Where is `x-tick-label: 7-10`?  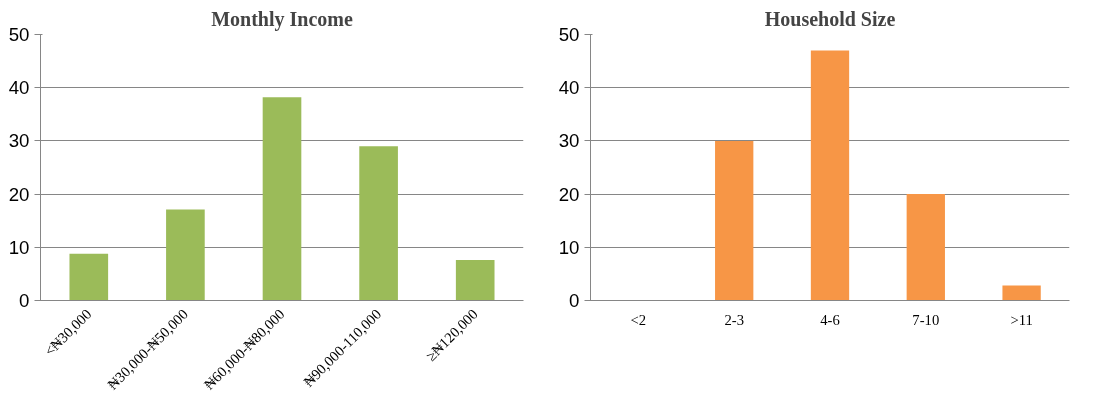 x-tick-label: 7-10 is located at coordinates (926, 319).